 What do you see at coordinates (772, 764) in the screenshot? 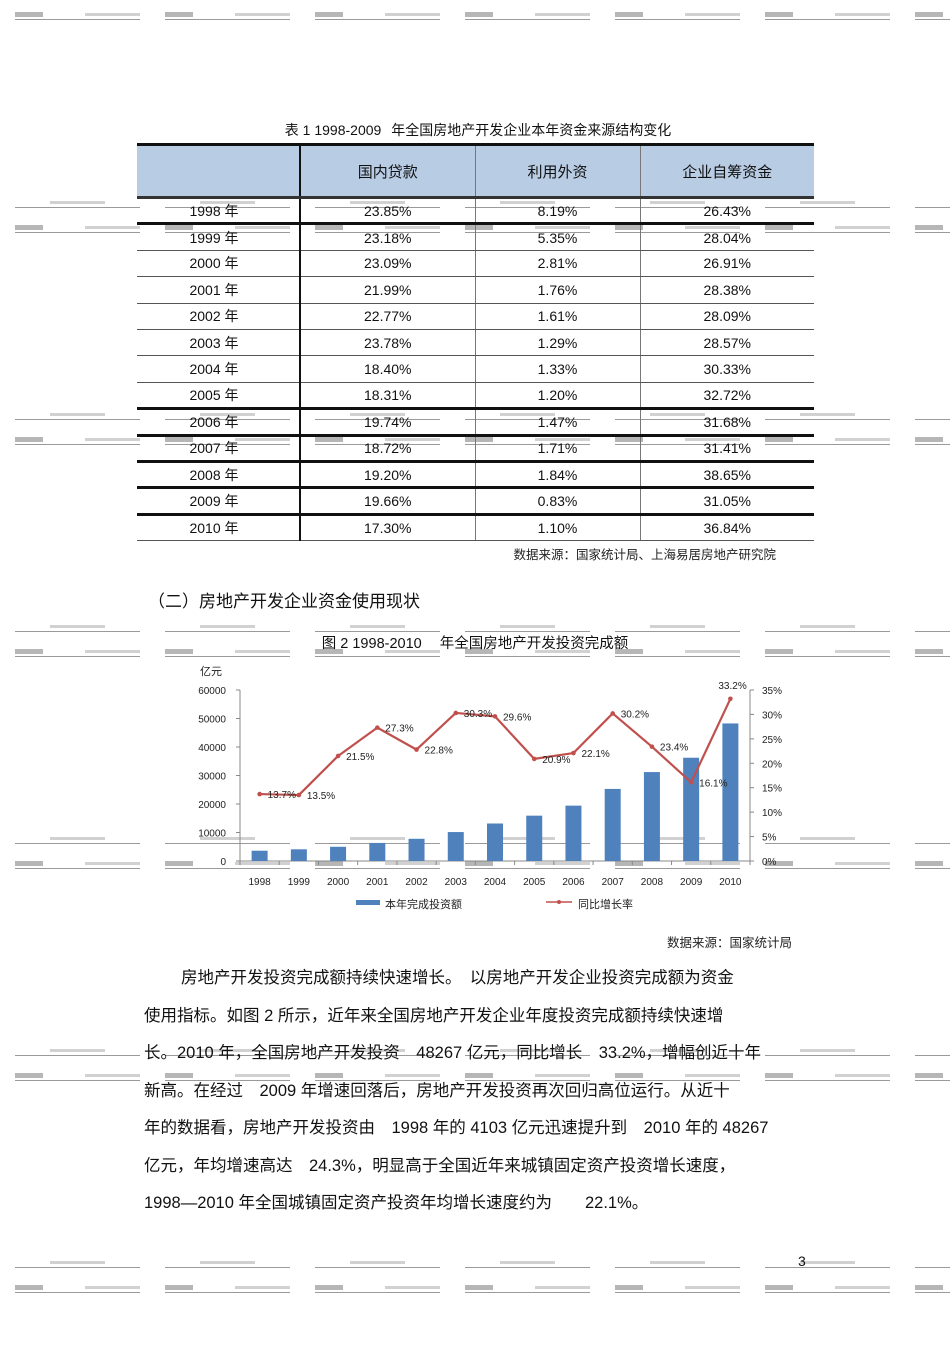
I see `y2-tick-label: 20%` at bounding box center [772, 764].